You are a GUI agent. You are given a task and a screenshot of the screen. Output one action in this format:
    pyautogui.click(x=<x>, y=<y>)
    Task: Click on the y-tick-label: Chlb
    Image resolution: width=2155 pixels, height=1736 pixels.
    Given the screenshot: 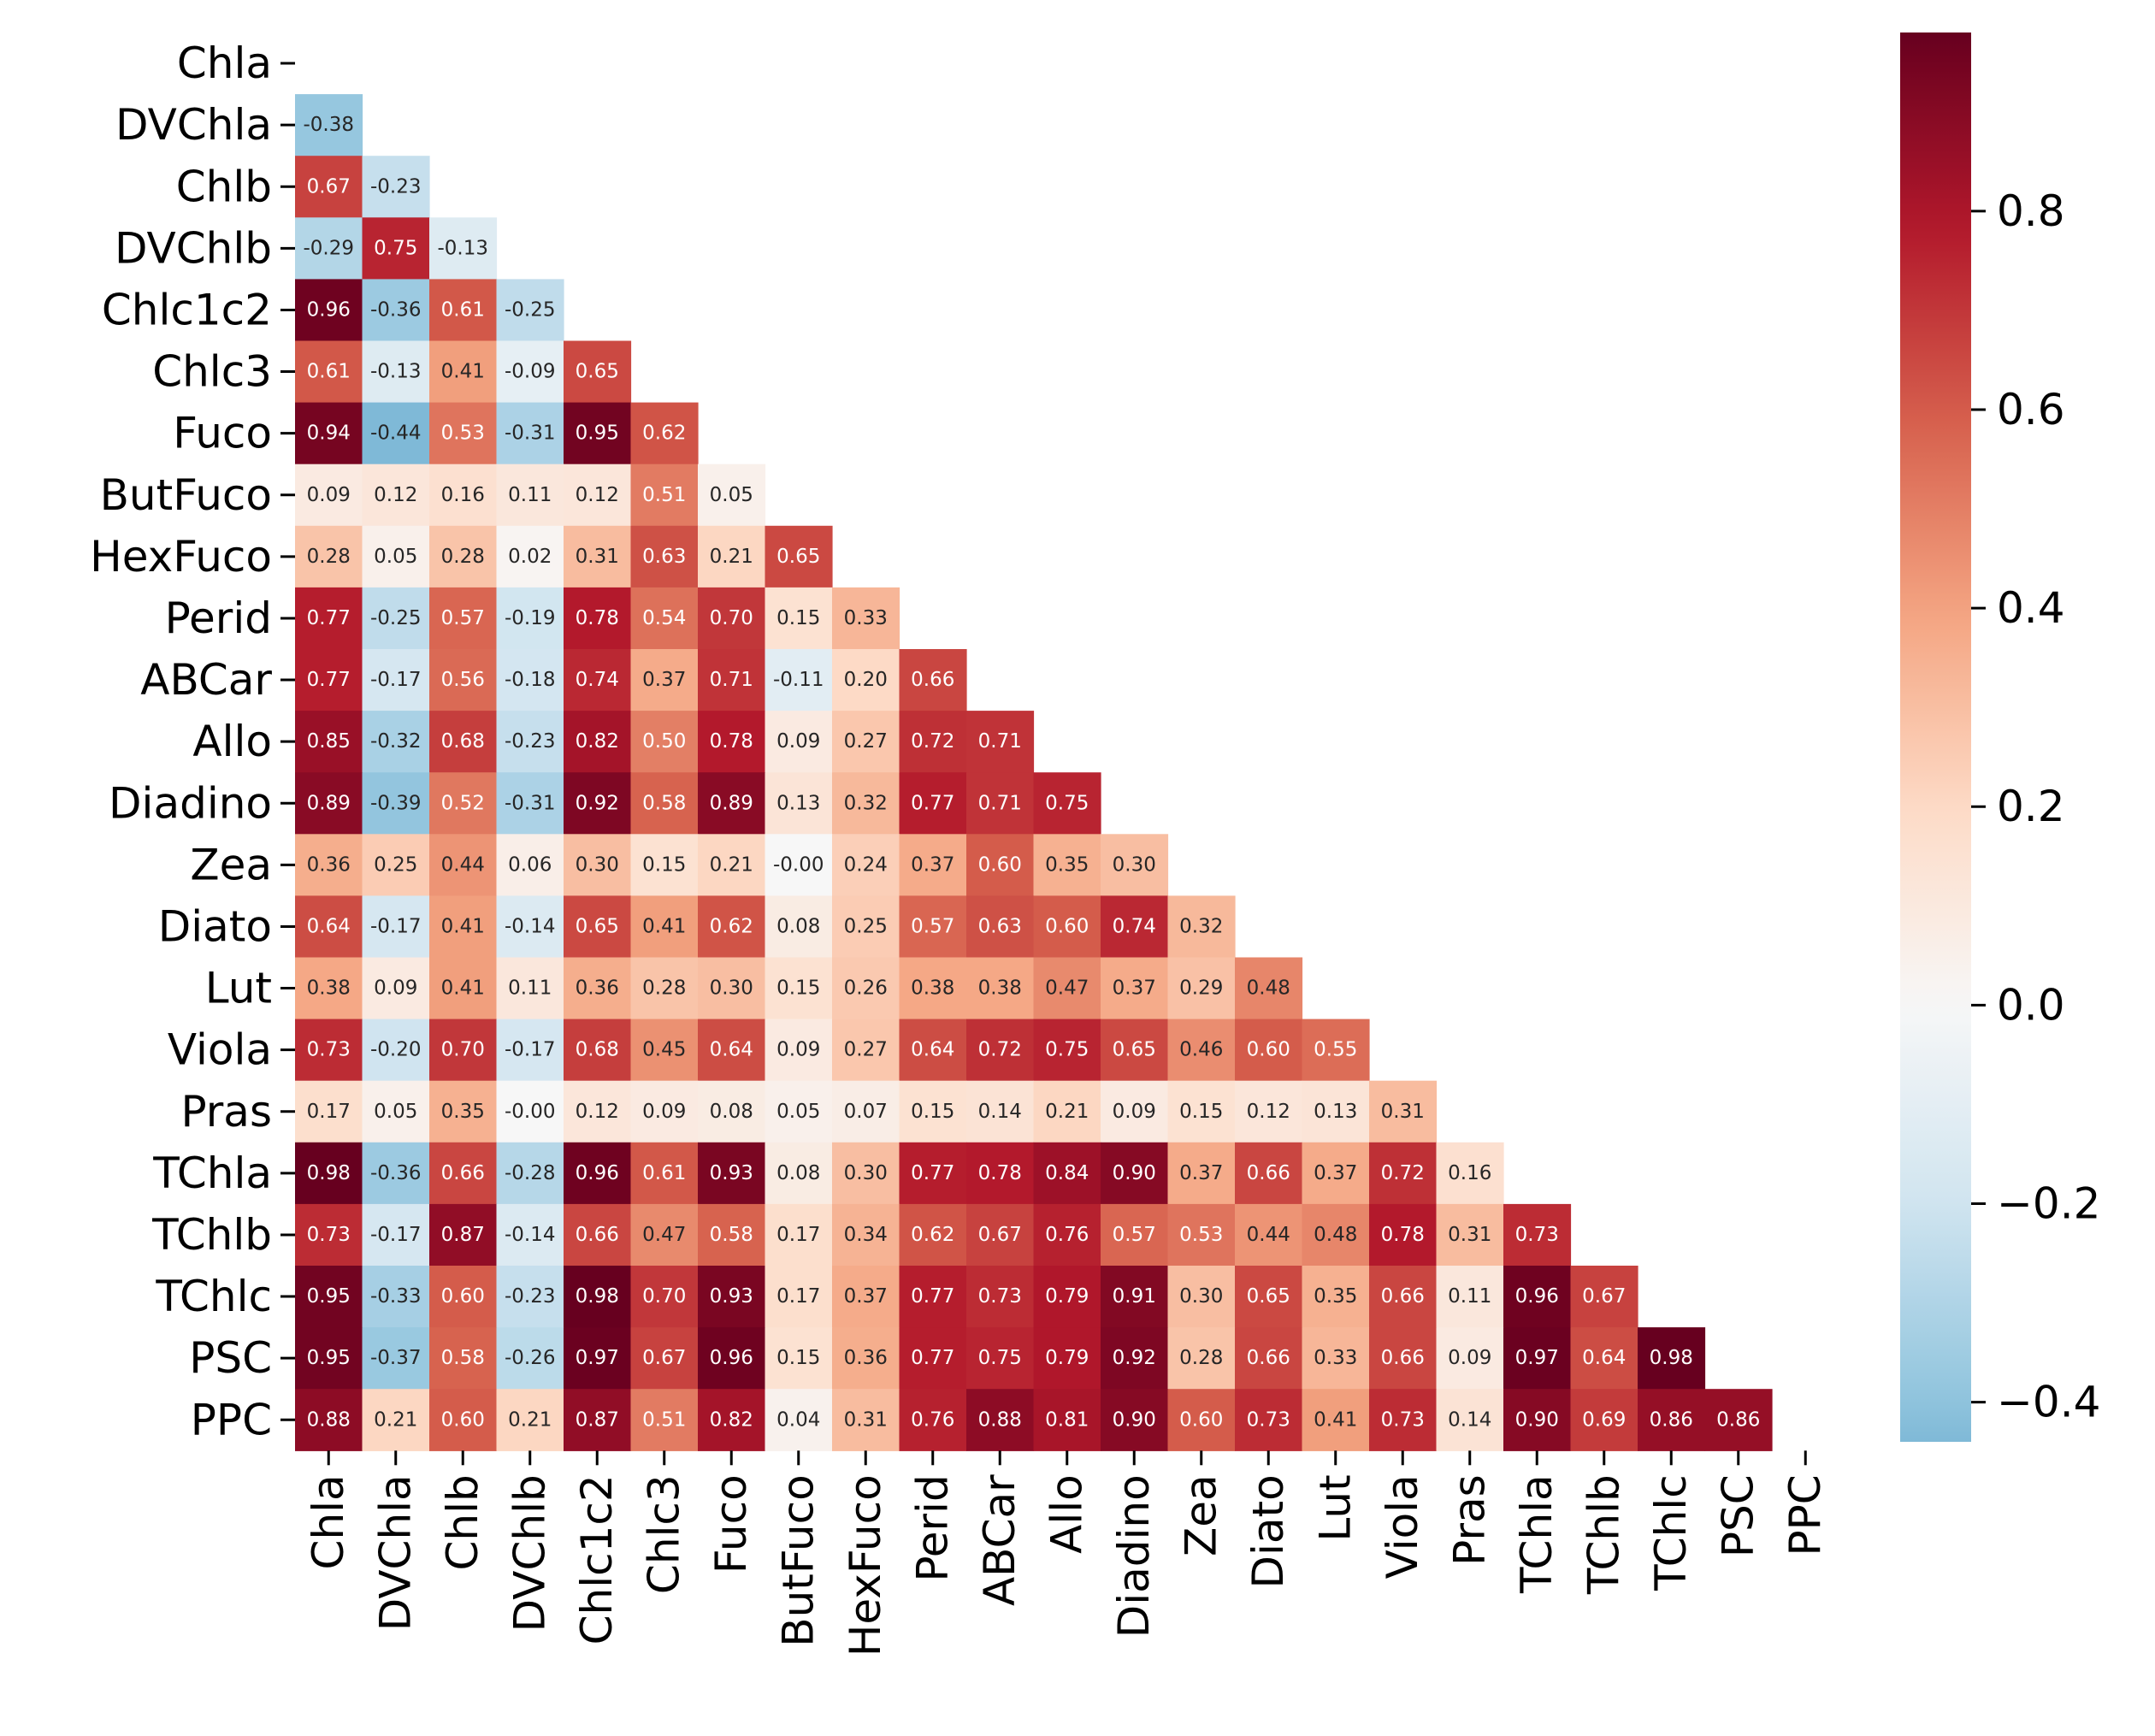 What is the action you would take?
    pyautogui.click(x=224, y=187)
    